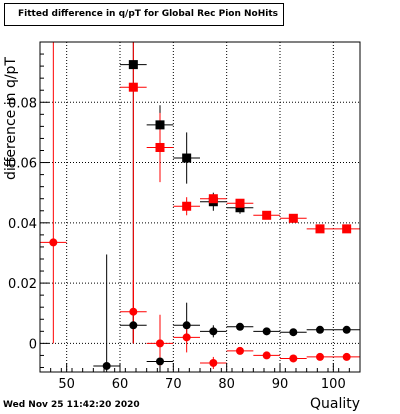  I want to click on y-axis-label: difference in q/pT, so click(11, 118).